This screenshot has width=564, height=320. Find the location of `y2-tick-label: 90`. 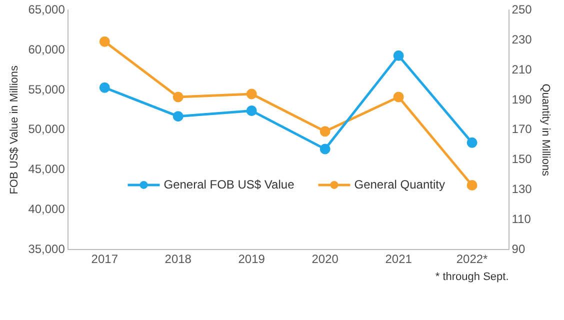

y2-tick-label: 90 is located at coordinates (519, 249).